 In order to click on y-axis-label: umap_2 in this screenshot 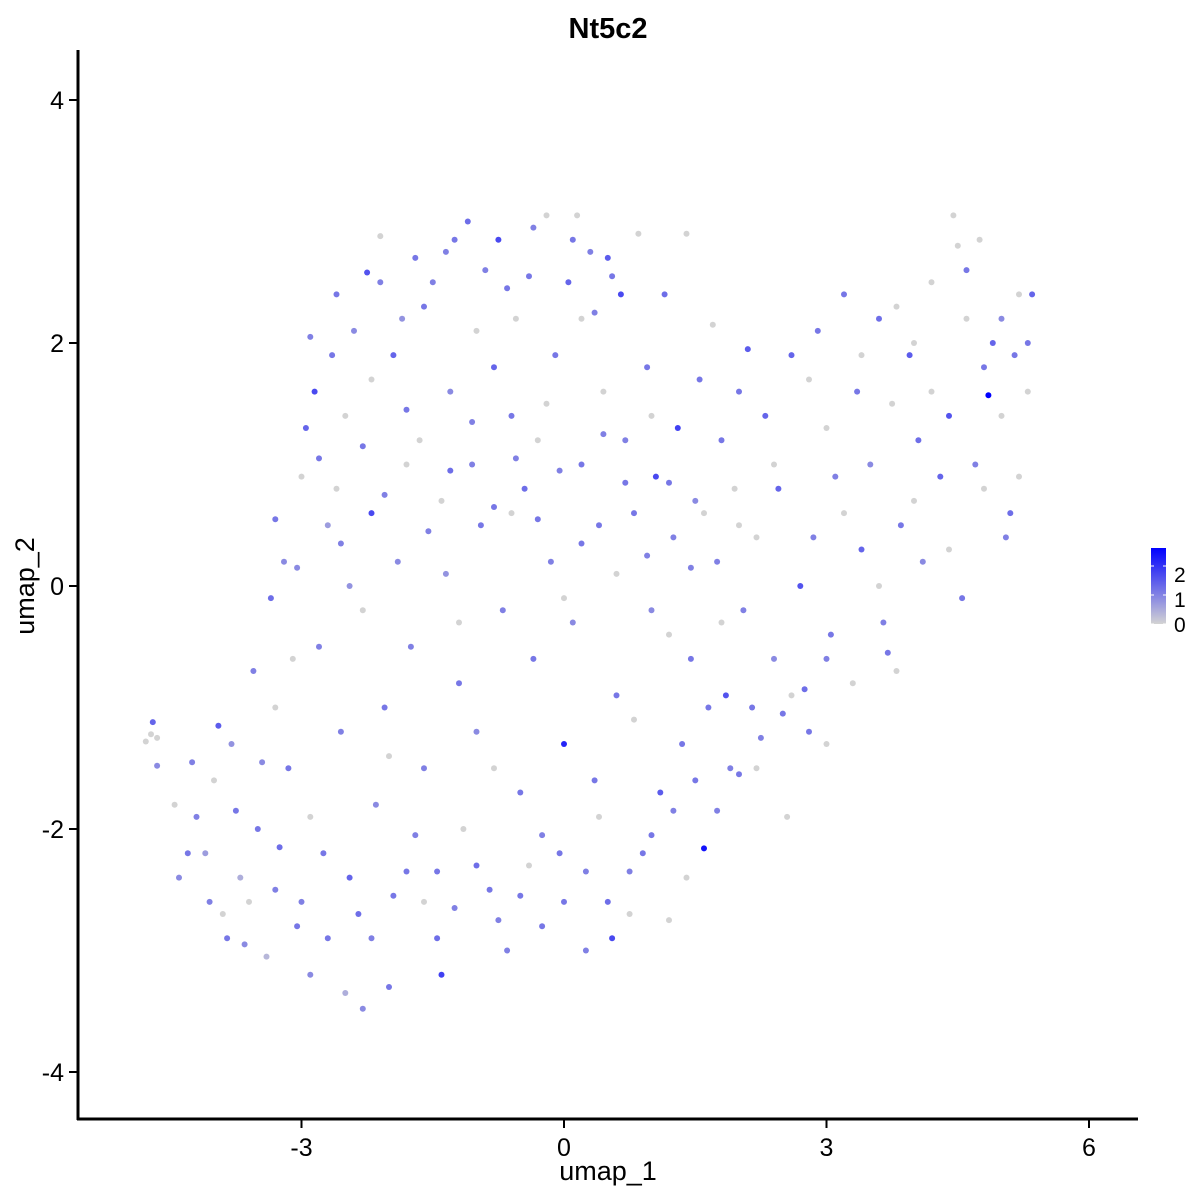, I will do `click(25, 586)`.